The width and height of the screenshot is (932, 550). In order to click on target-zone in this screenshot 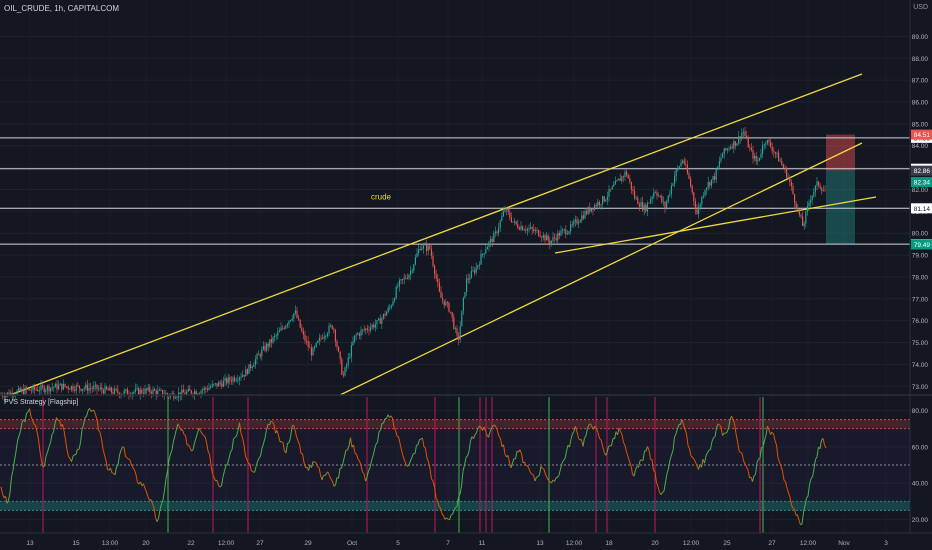, I will do `click(840, 207)`.